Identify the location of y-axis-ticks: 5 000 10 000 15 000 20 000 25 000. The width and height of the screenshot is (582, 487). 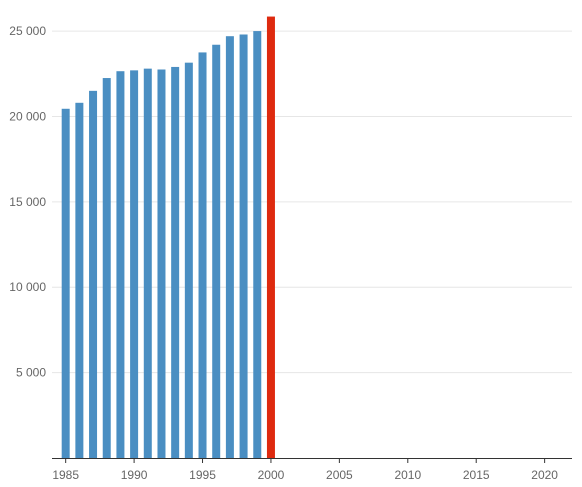
(27, 202).